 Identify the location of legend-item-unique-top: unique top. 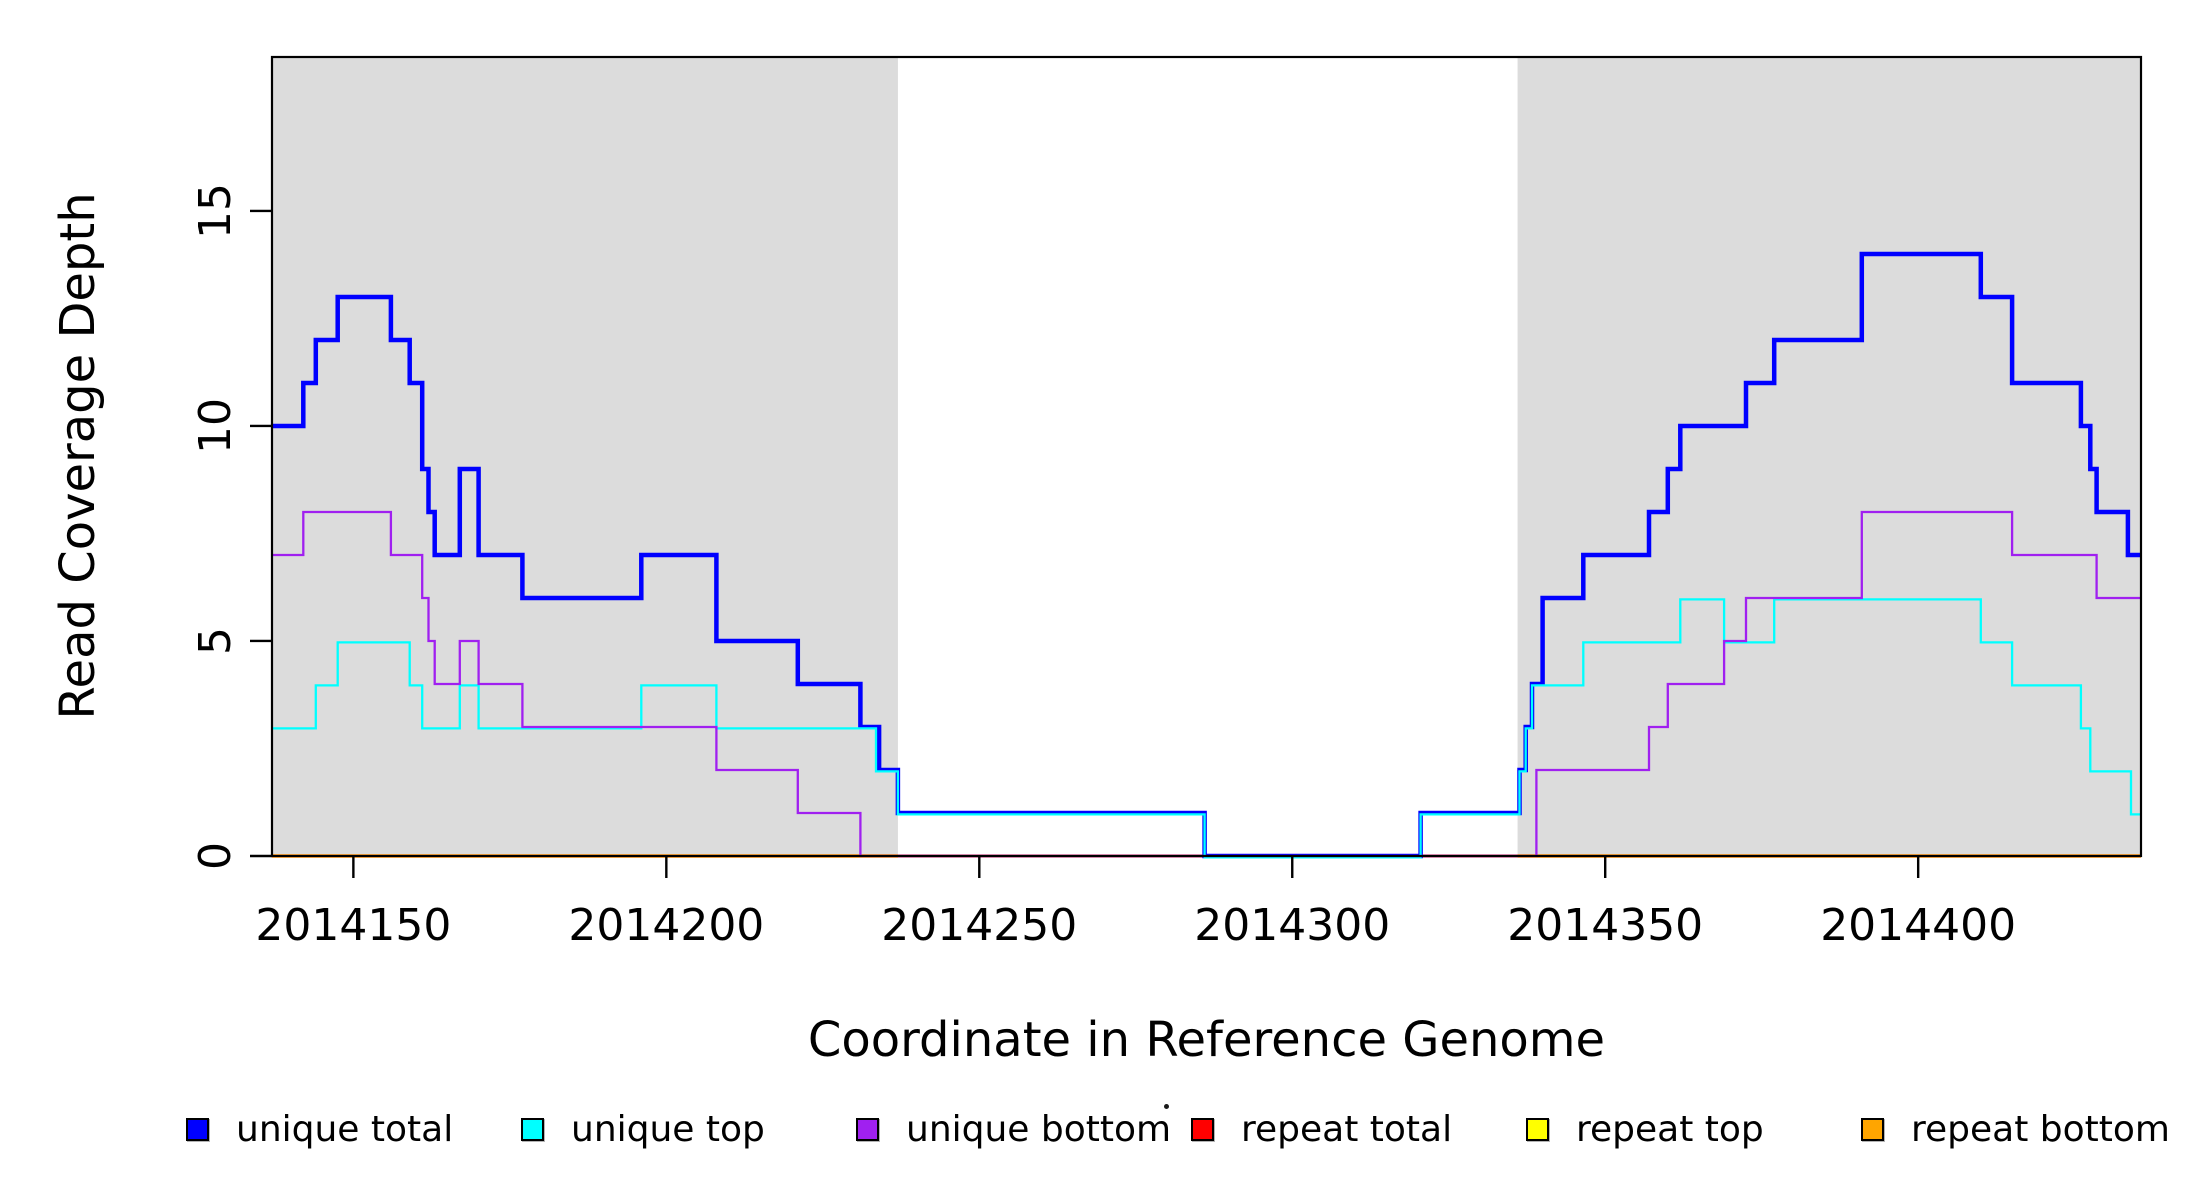
(643, 1129).